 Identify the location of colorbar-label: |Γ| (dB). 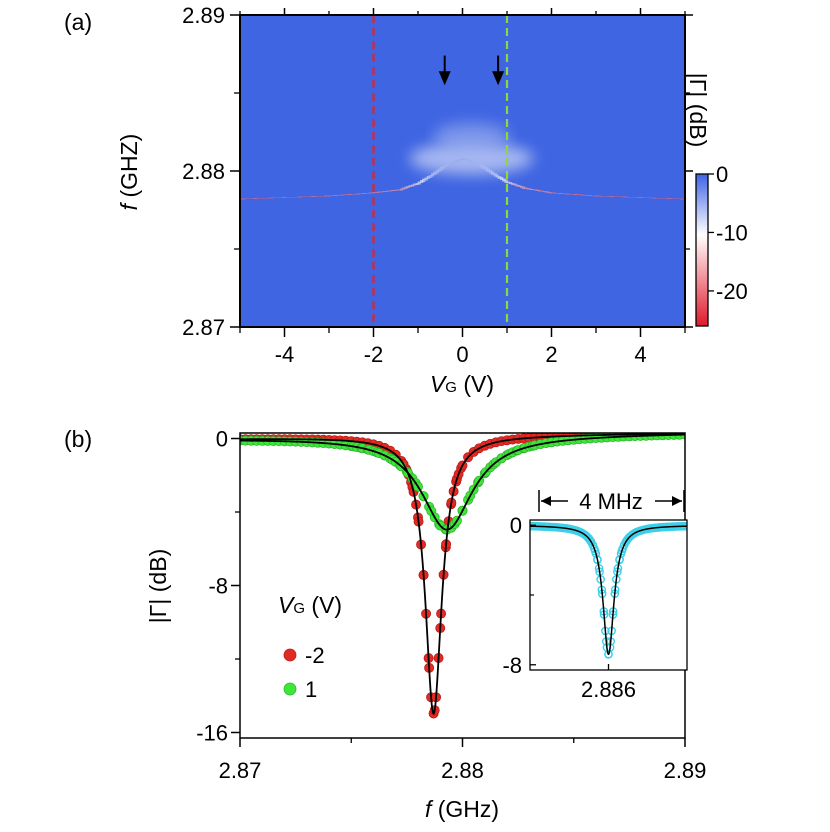
(698, 110).